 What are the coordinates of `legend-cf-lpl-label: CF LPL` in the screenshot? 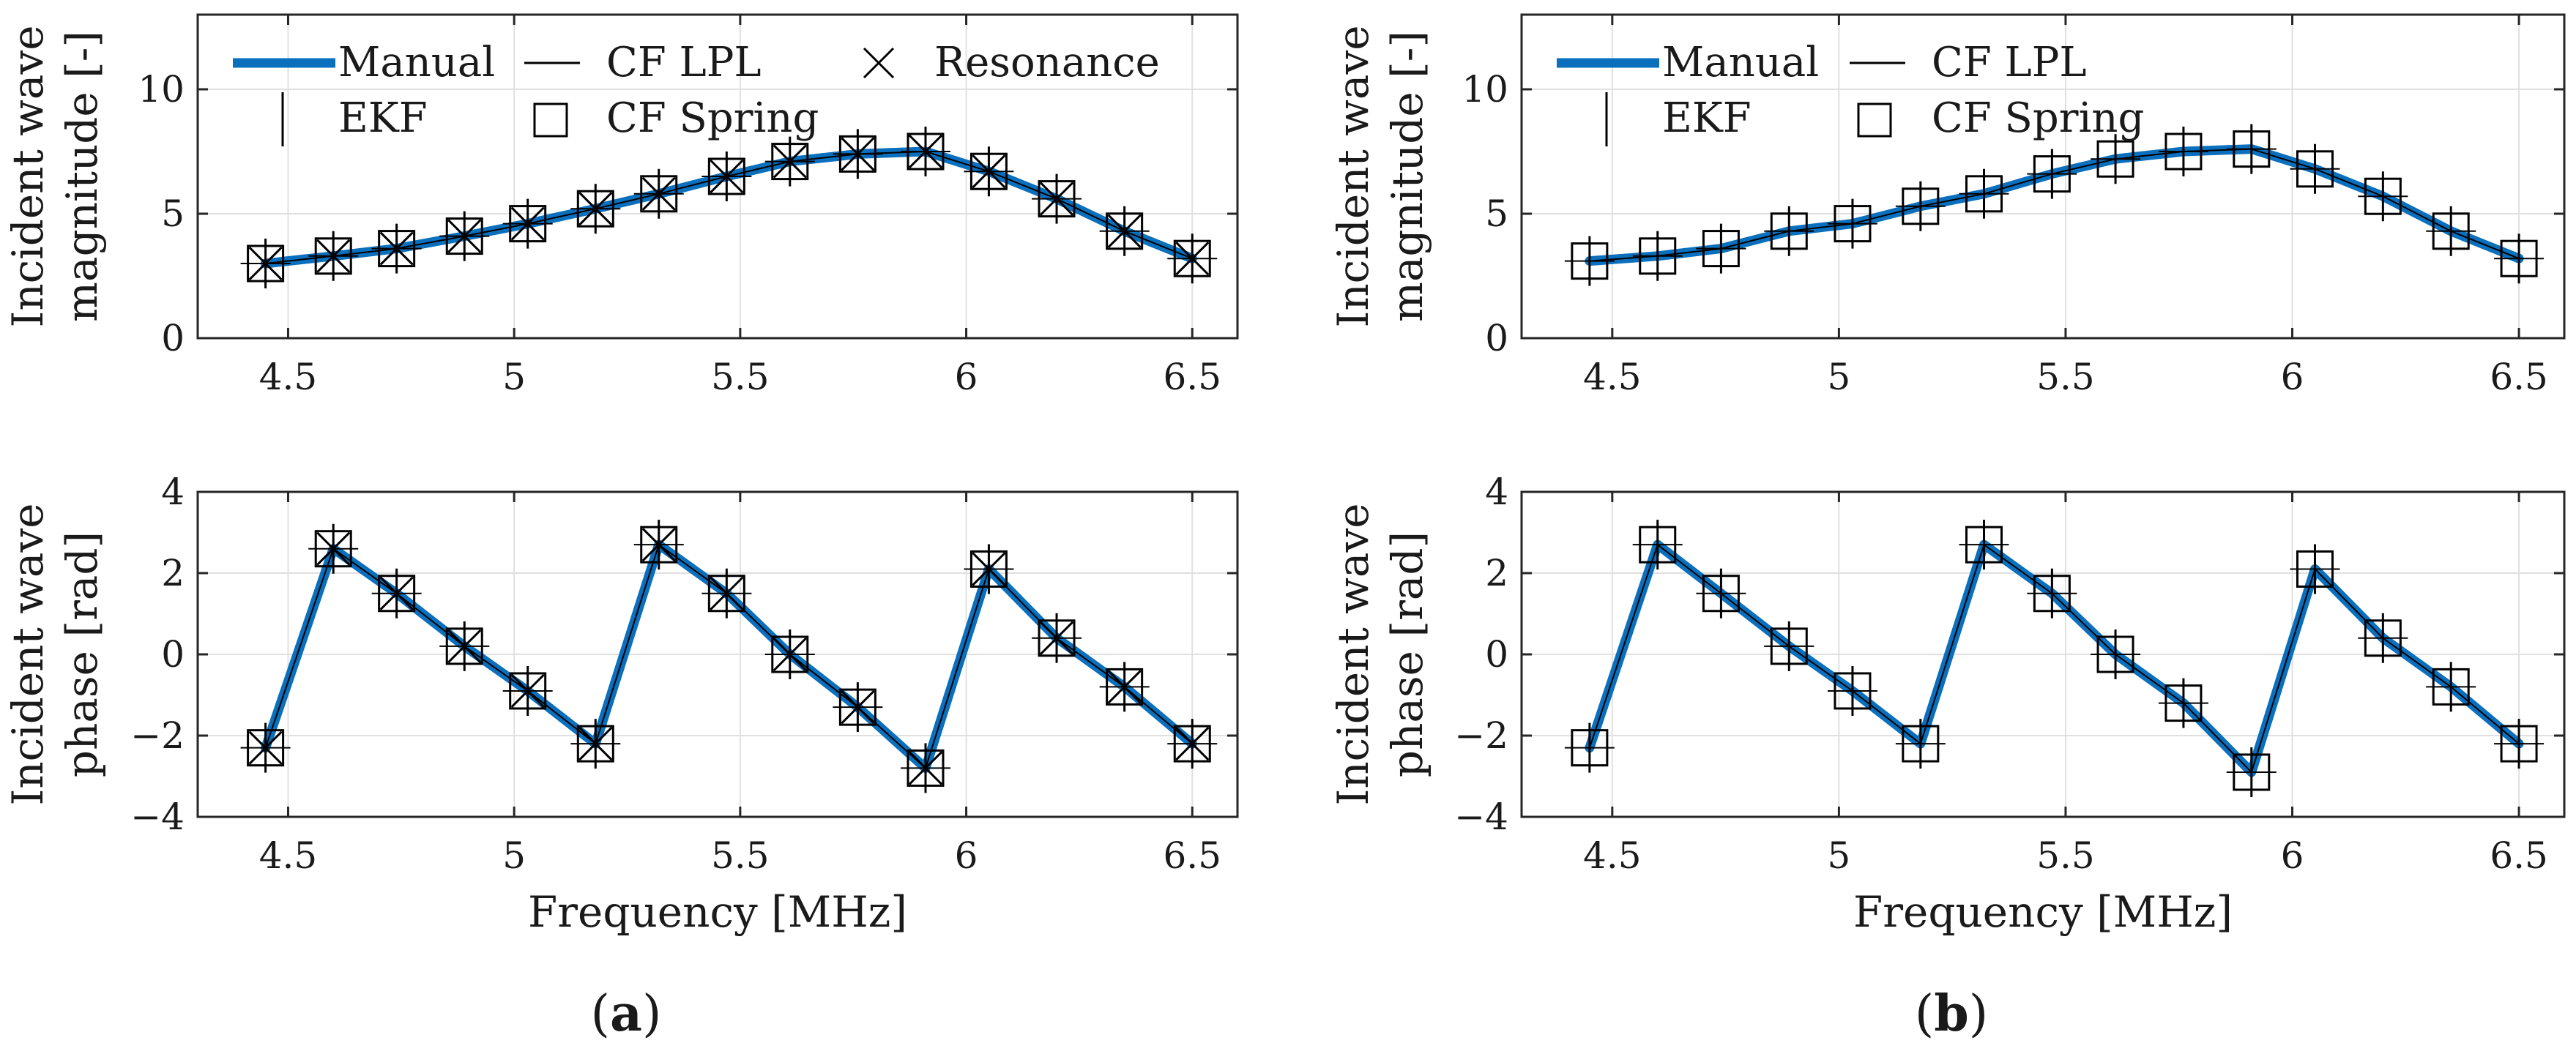 It's located at (684, 62).